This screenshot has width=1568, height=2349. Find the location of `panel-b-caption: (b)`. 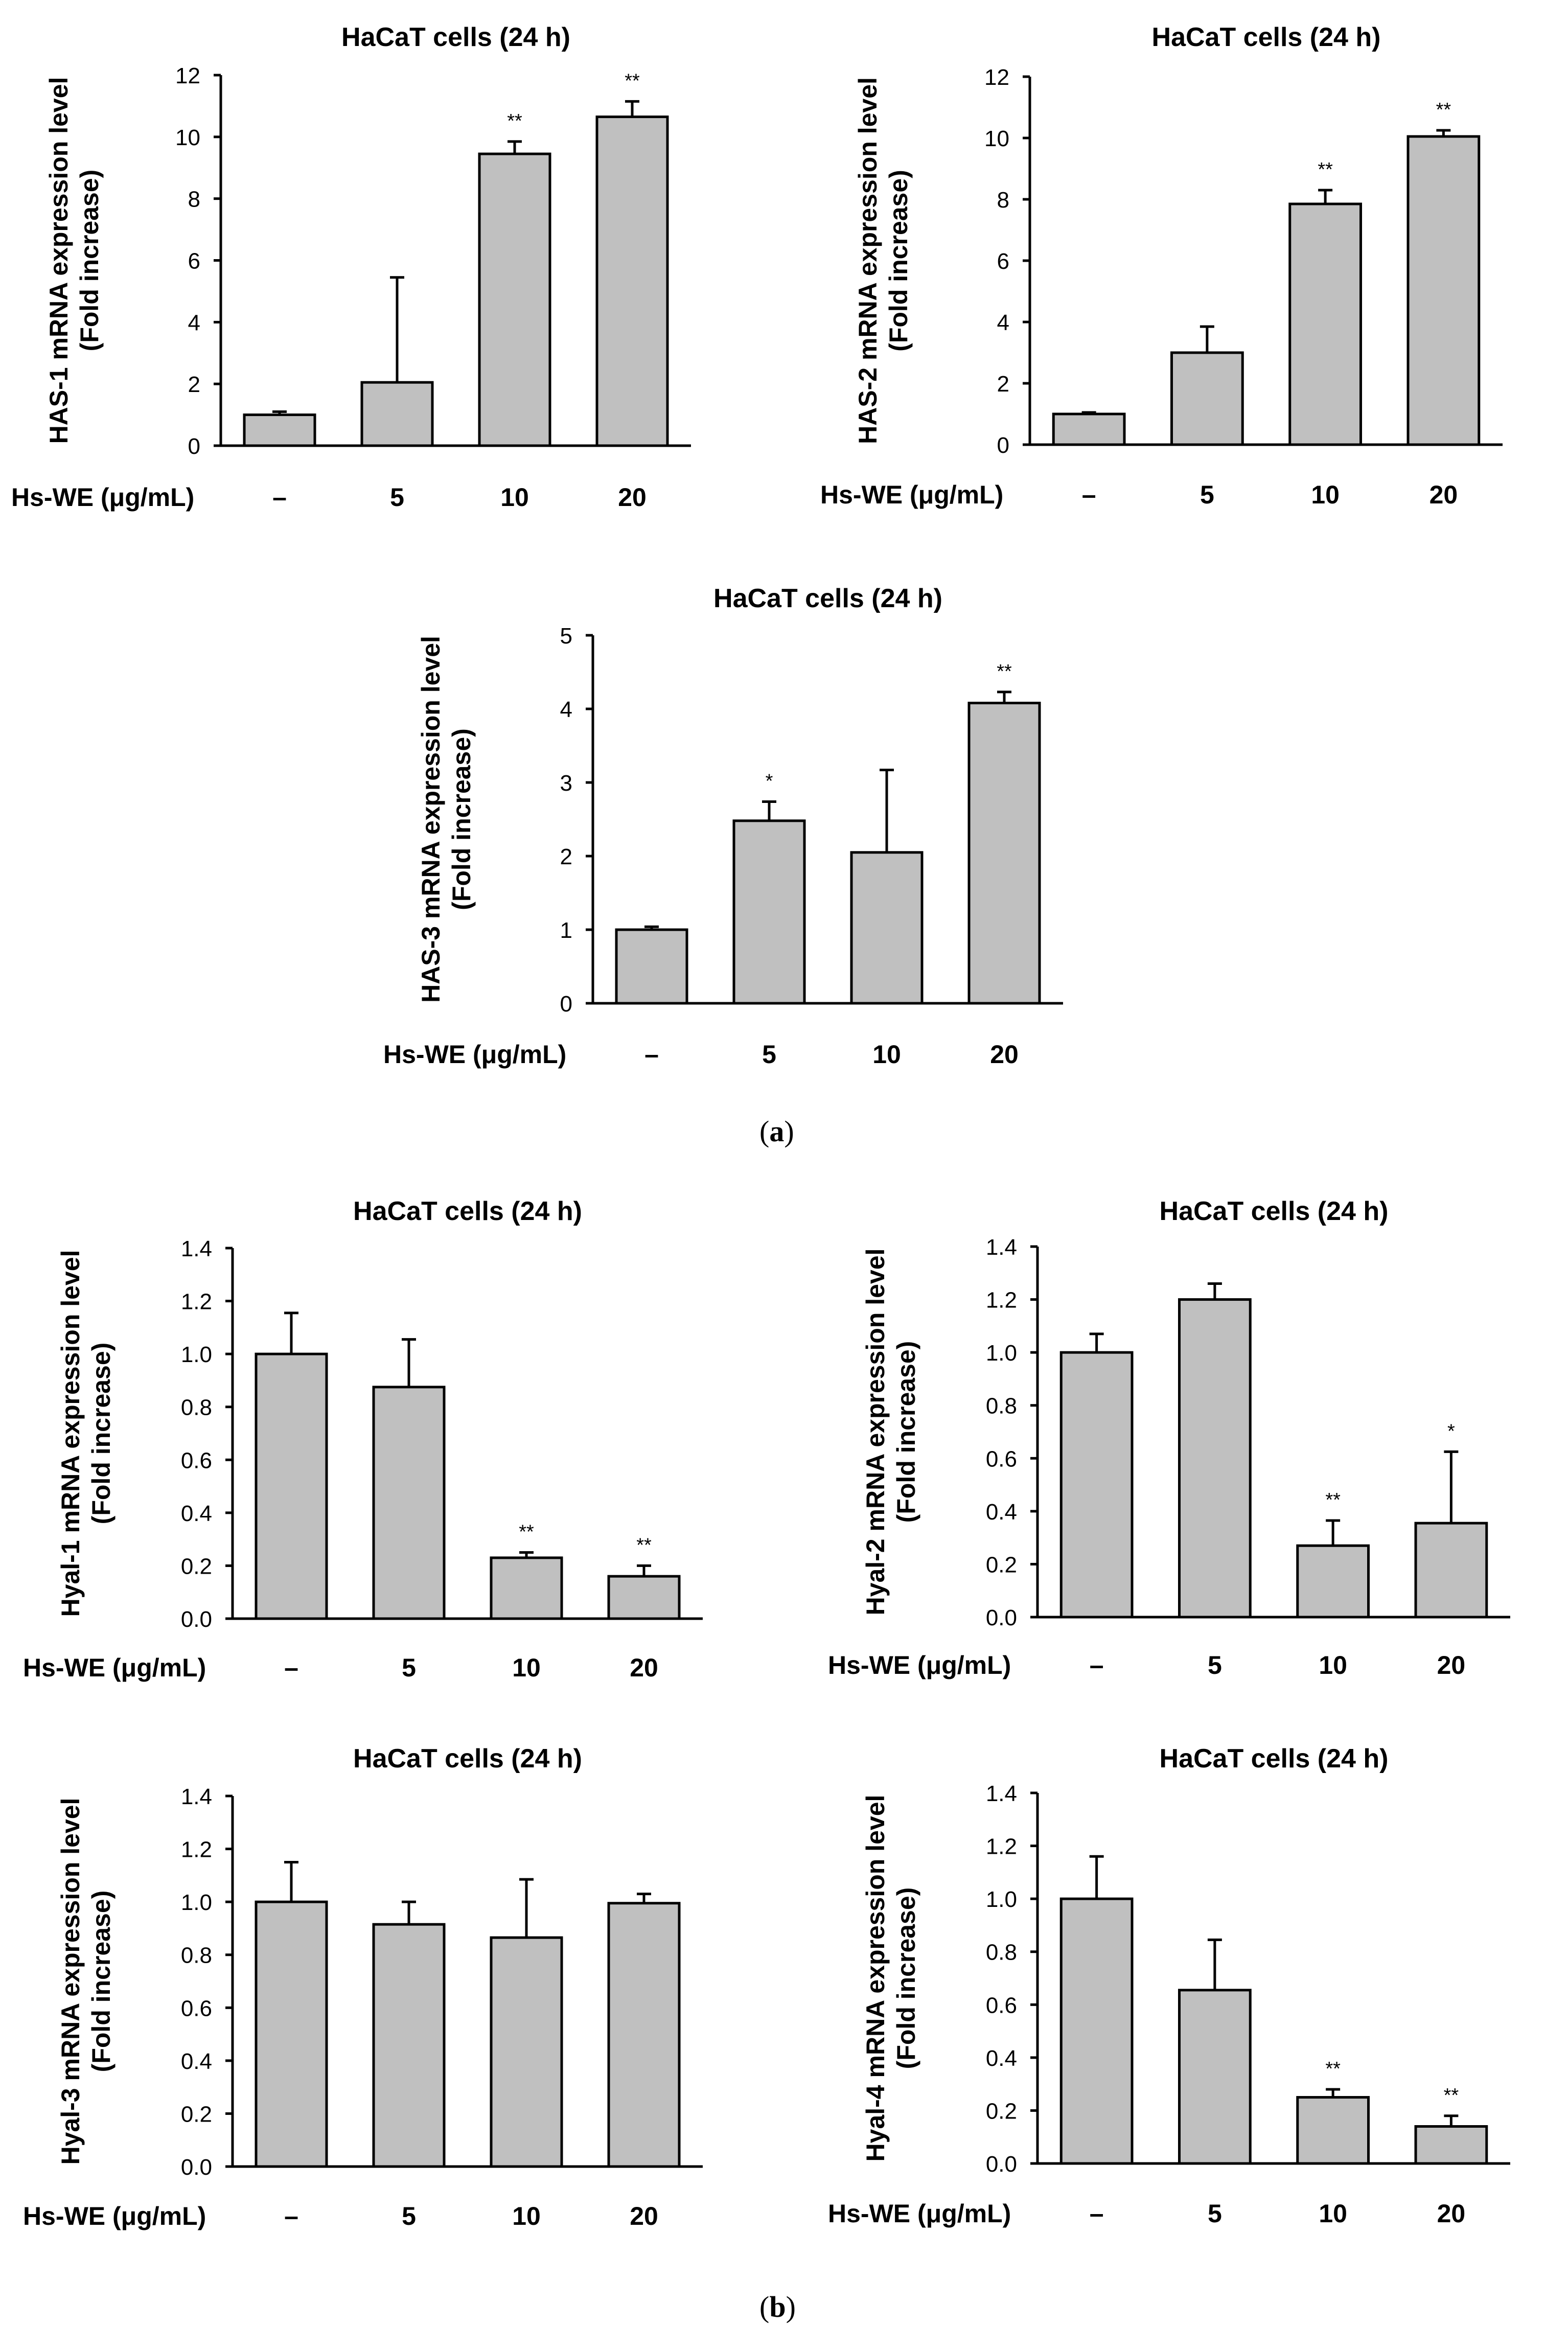

panel-b-caption: (b) is located at coordinates (778, 2306).